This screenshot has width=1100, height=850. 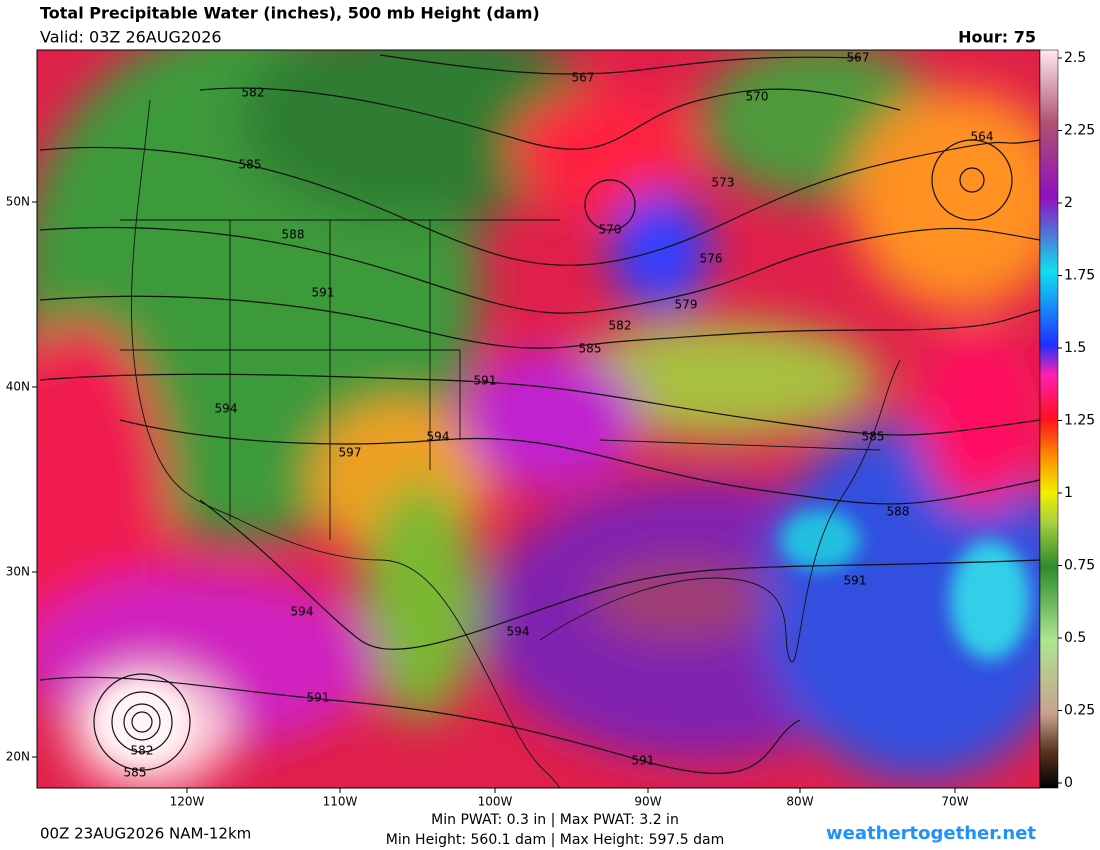 I want to click on lon-label: 70W, so click(x=954, y=802).